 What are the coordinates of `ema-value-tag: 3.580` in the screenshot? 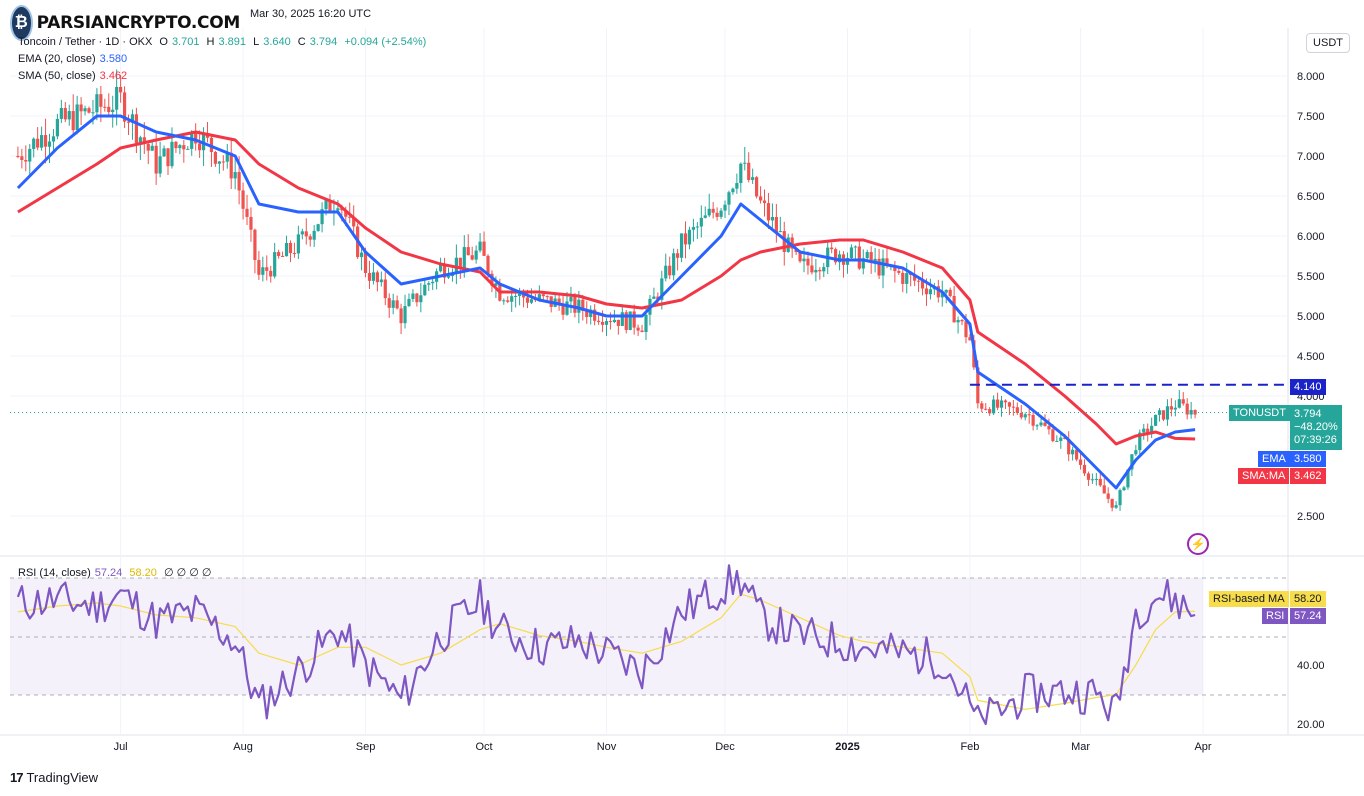 It's located at (1308, 459).